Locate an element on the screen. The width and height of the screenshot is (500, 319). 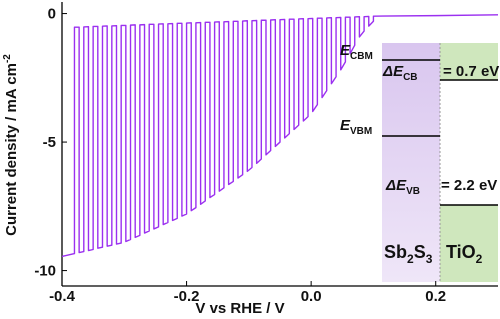
material-main: TiO is located at coordinates (461, 252).